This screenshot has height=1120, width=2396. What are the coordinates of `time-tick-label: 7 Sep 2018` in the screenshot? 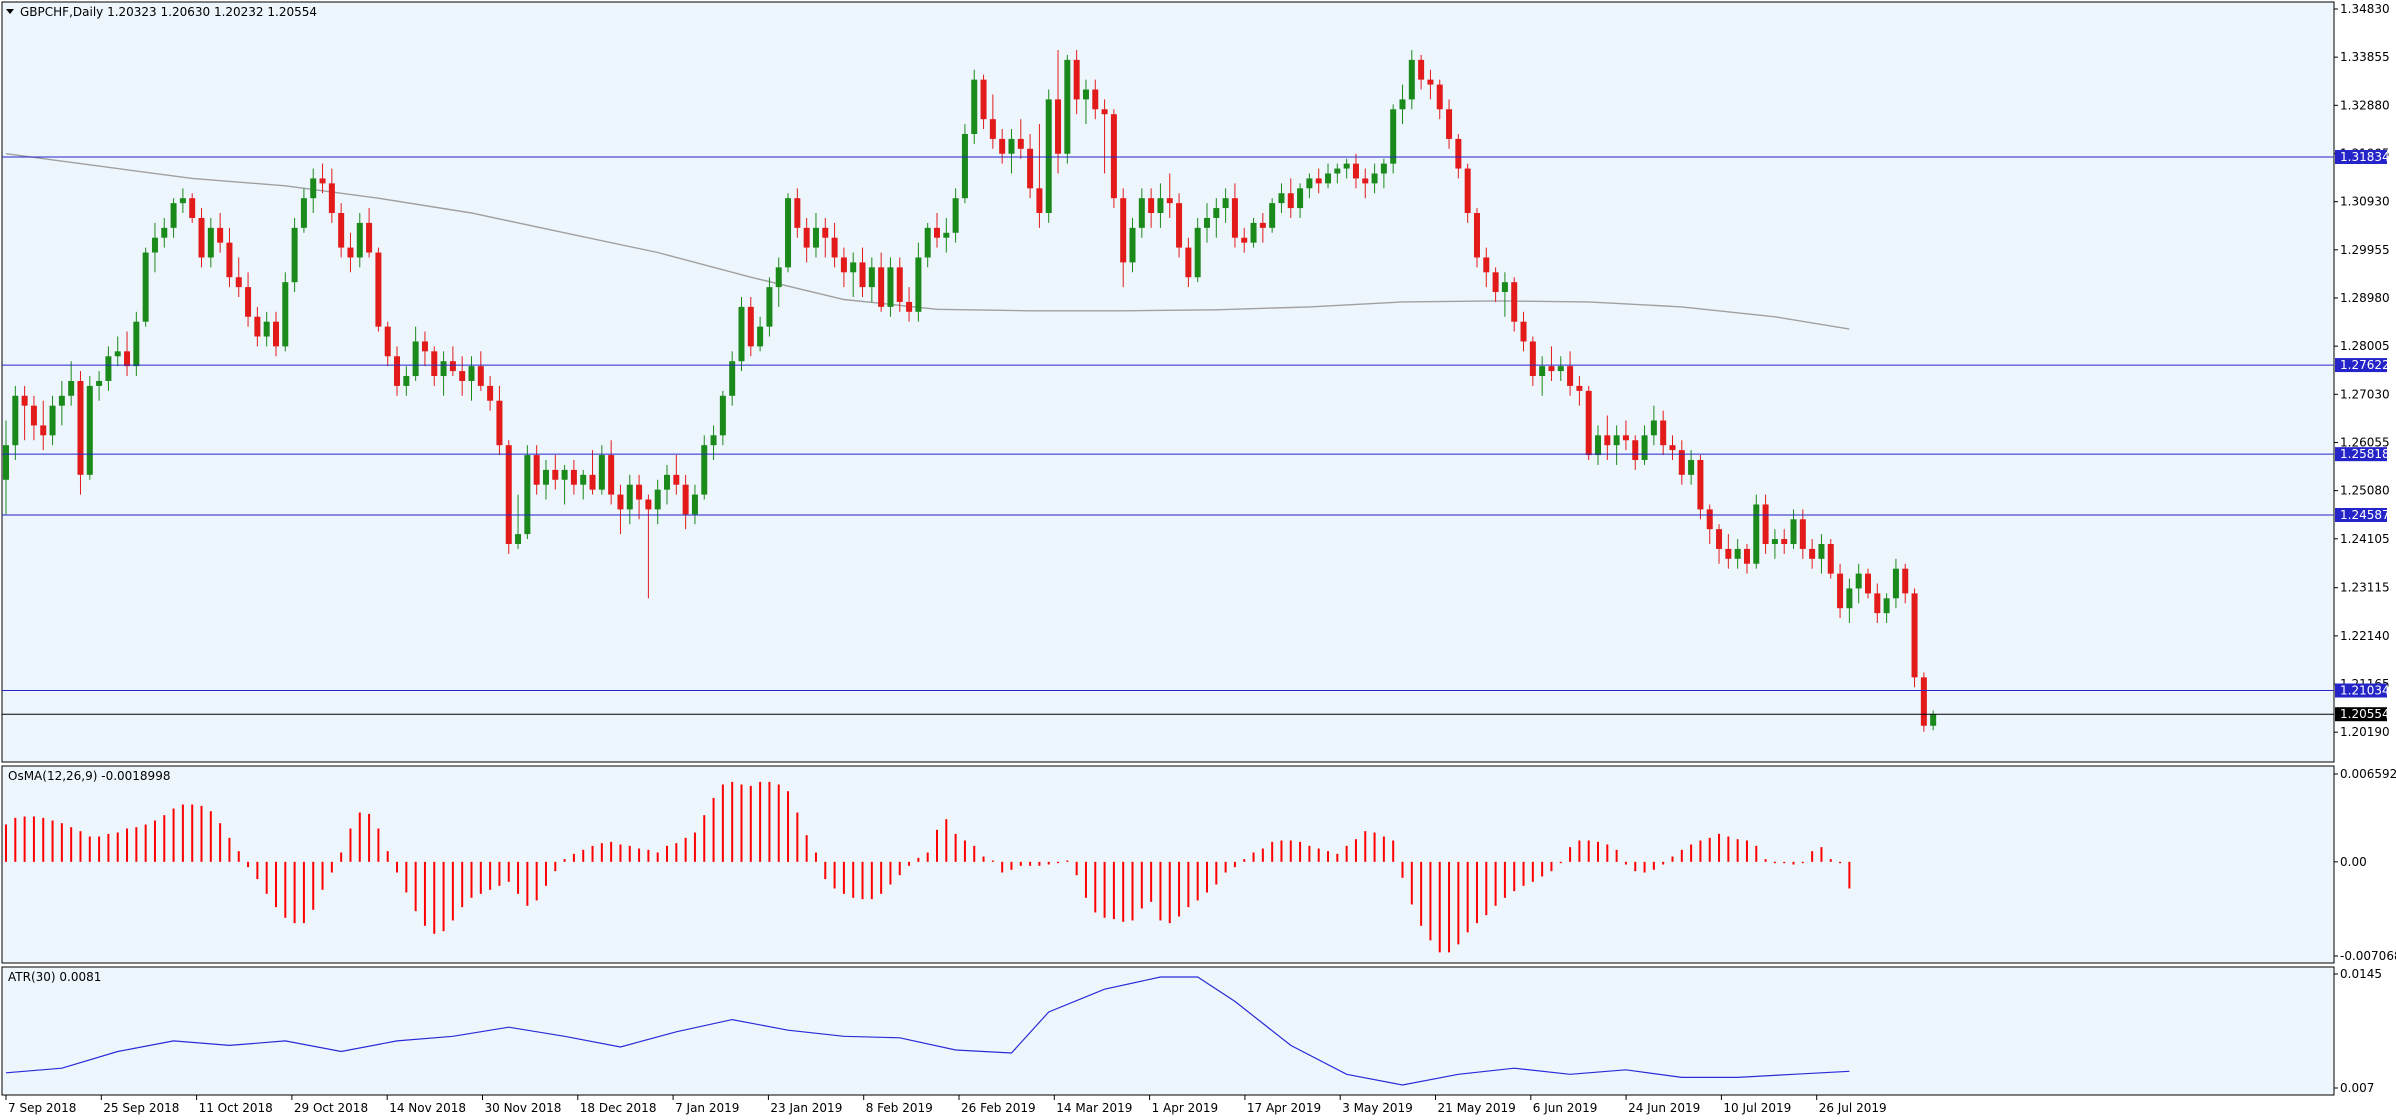 It's located at (42, 1108).